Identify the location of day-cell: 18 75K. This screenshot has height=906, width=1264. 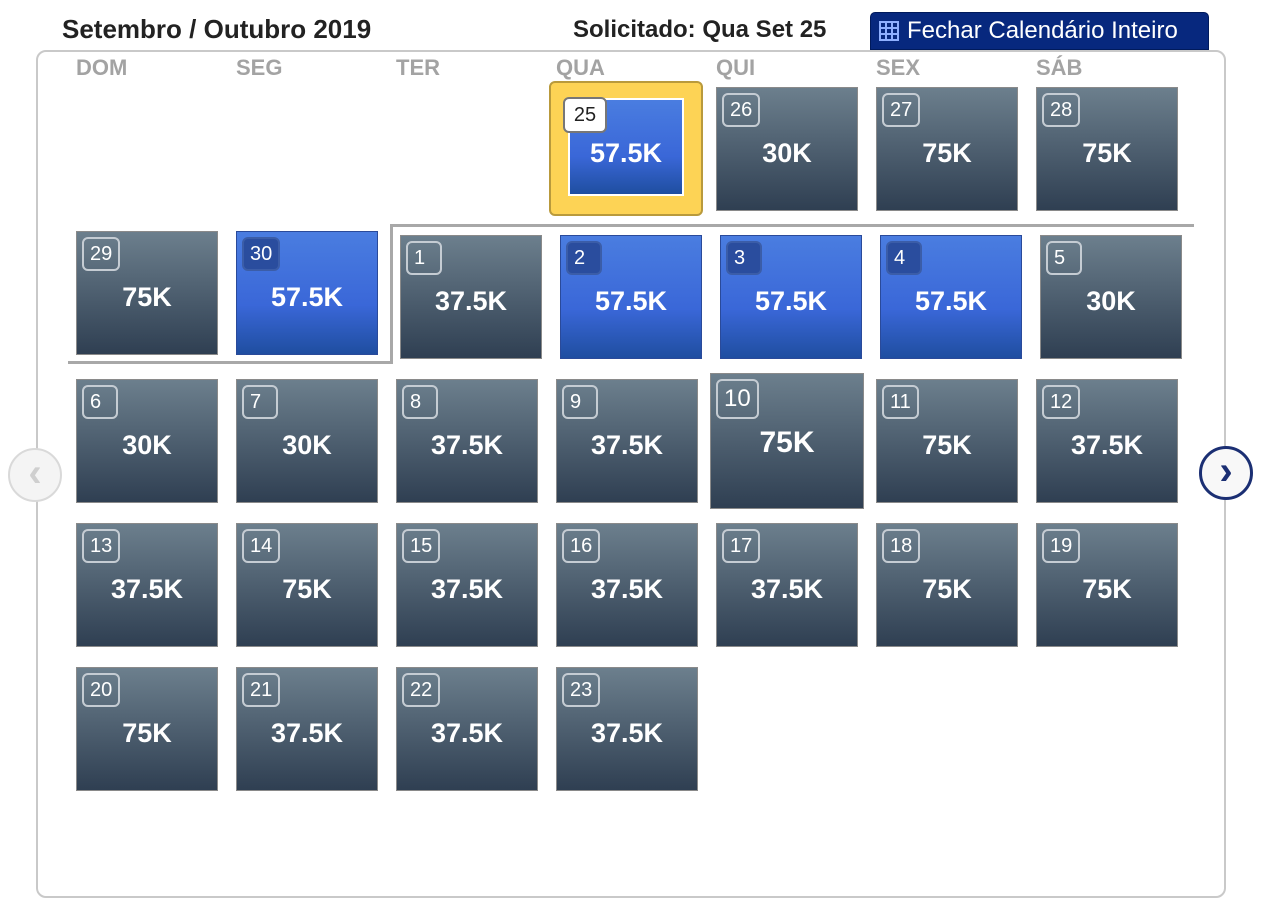
(947, 585).